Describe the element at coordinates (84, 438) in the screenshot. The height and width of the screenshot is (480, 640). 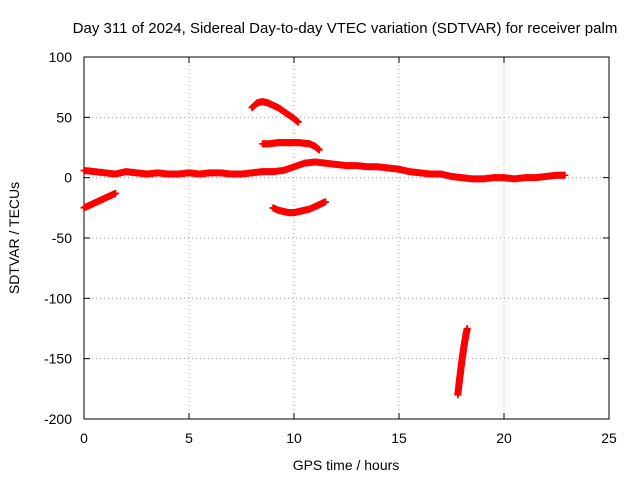
I see `x-tick-label: 0` at that location.